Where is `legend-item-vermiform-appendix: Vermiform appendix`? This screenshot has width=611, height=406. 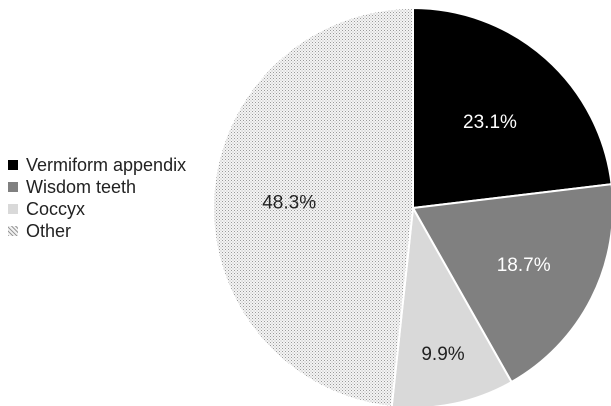
legend-item-vermiform-appendix: Vermiform appendix is located at coordinates (97, 165).